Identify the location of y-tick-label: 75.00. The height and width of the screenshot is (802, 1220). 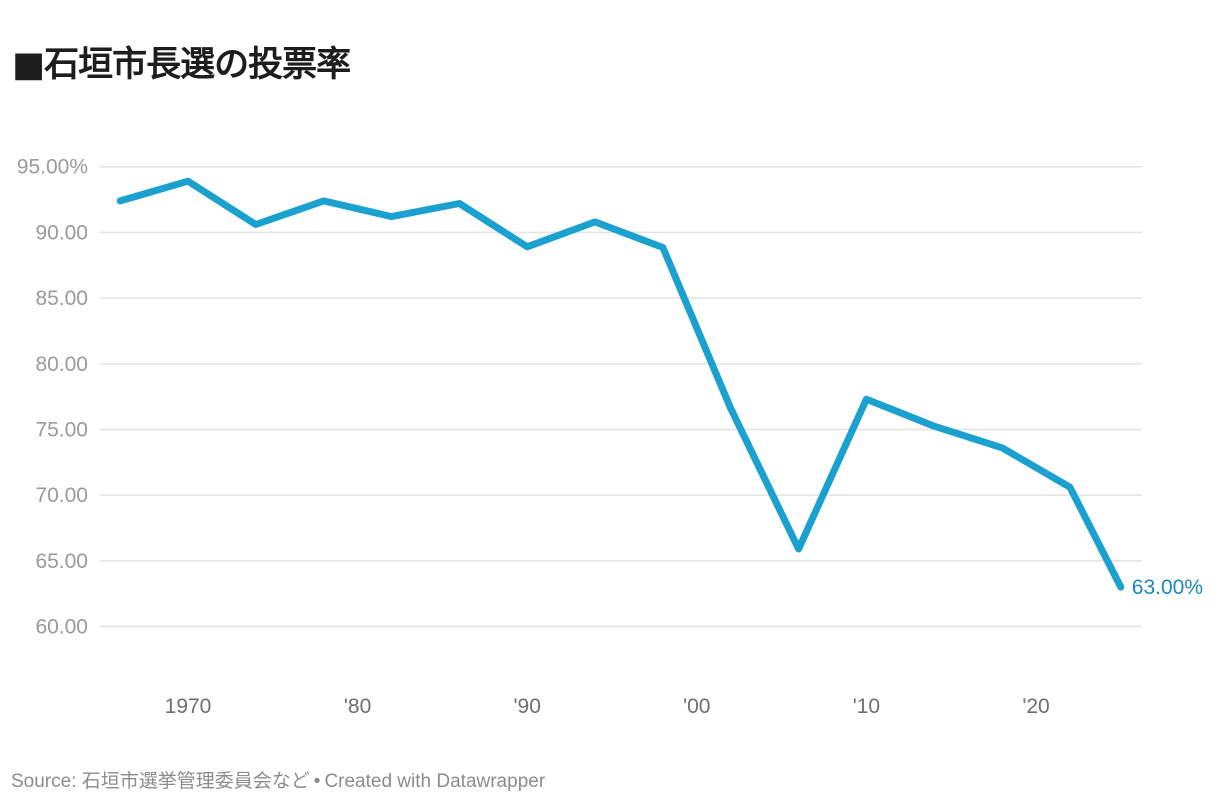
(61, 429).